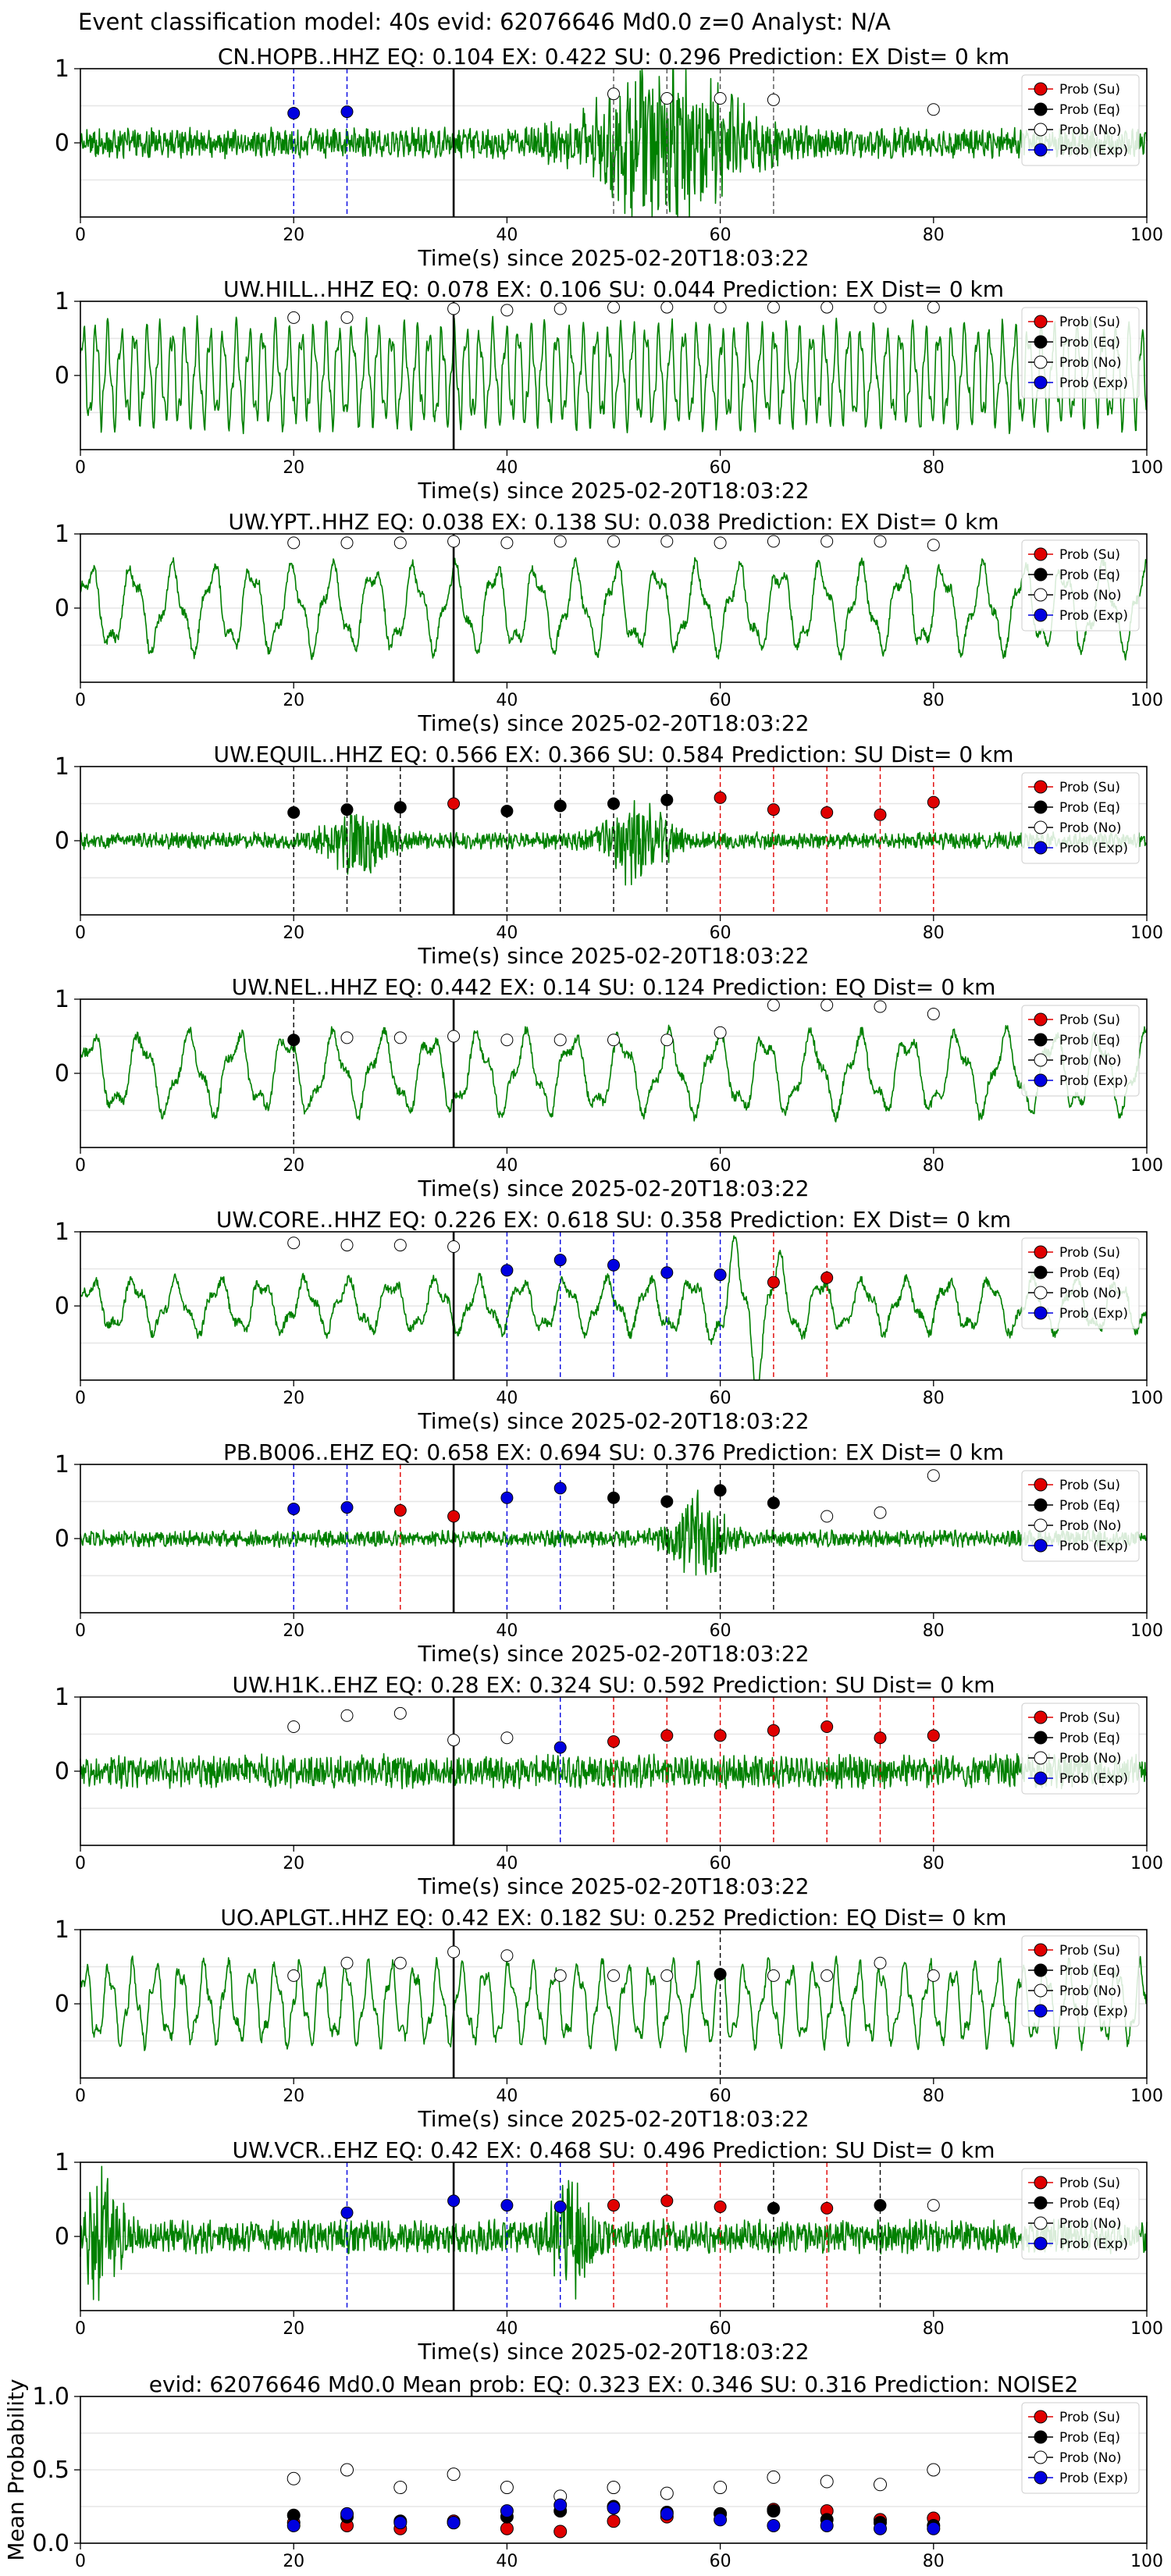 This screenshot has width=1171, height=2576. What do you see at coordinates (1146, 2096) in the screenshot?
I see `x-tick-label: 100` at bounding box center [1146, 2096].